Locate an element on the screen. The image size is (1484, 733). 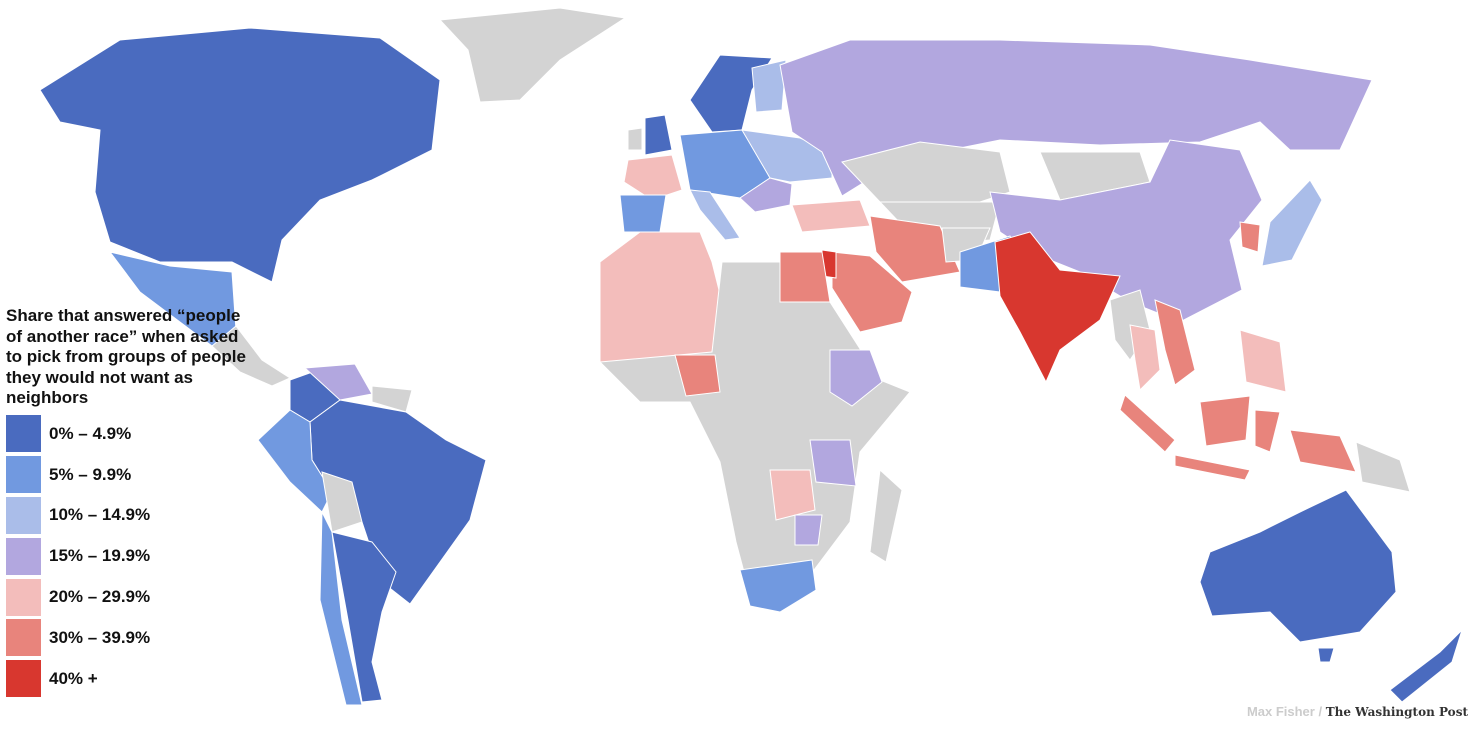
country-bolivia is located at coordinates (342, 502).